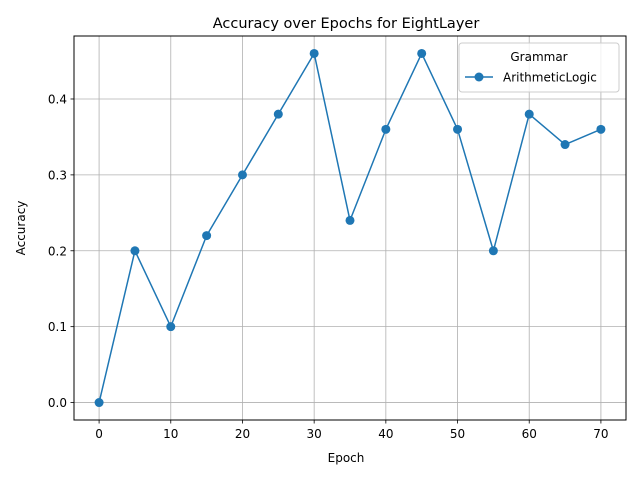 The image size is (640, 480). What do you see at coordinates (242, 434) in the screenshot?
I see `x-tick-label: 20` at bounding box center [242, 434].